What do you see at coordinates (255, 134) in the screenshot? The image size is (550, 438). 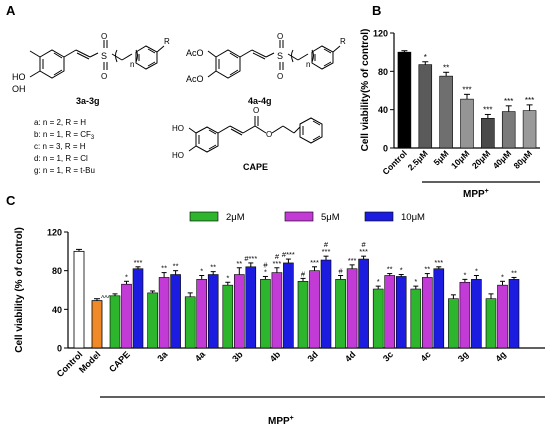 I see `structure-cape` at bounding box center [255, 134].